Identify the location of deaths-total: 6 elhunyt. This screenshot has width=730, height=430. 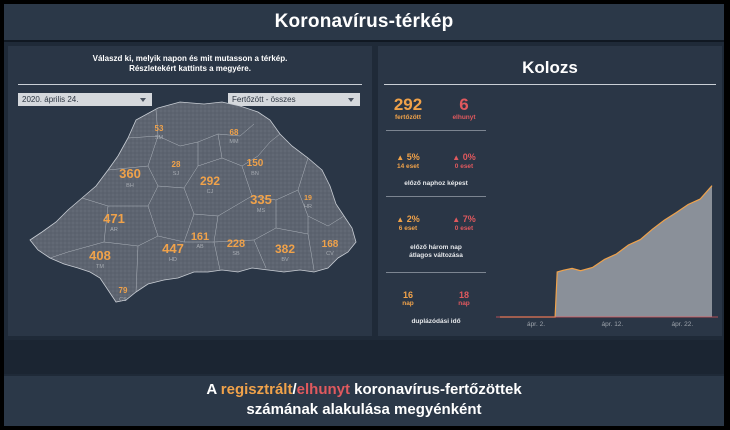
(464, 109).